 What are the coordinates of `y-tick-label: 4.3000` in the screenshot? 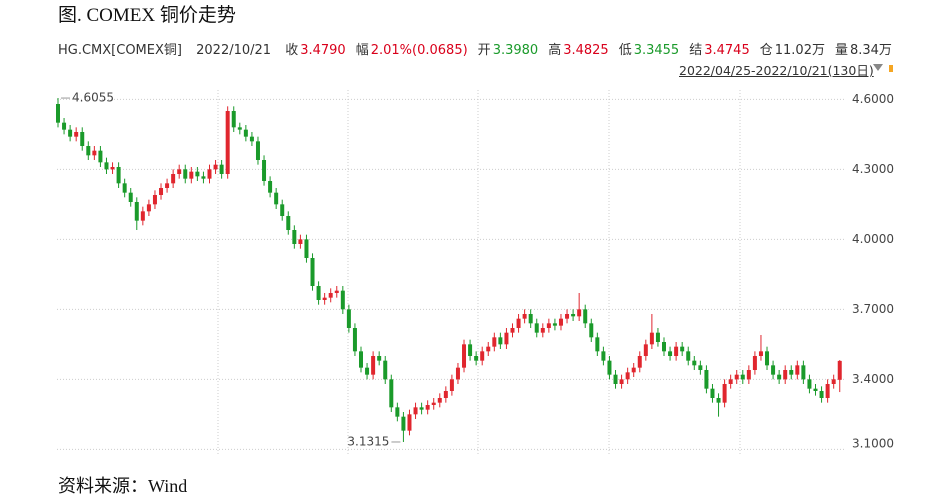 It's located at (873, 169).